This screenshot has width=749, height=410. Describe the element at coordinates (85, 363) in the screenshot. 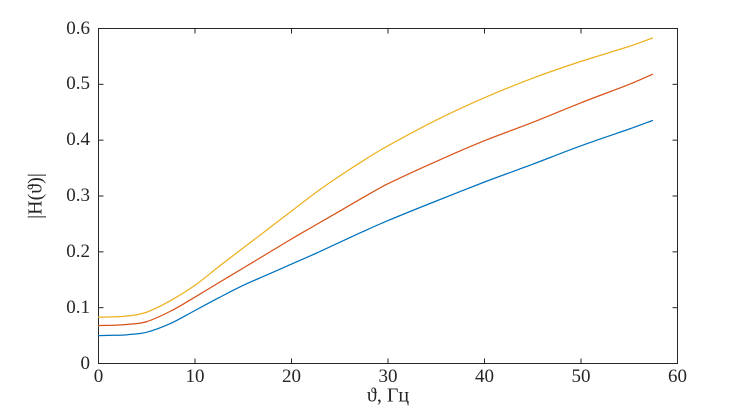

I see `y-tick-label: 0` at that location.